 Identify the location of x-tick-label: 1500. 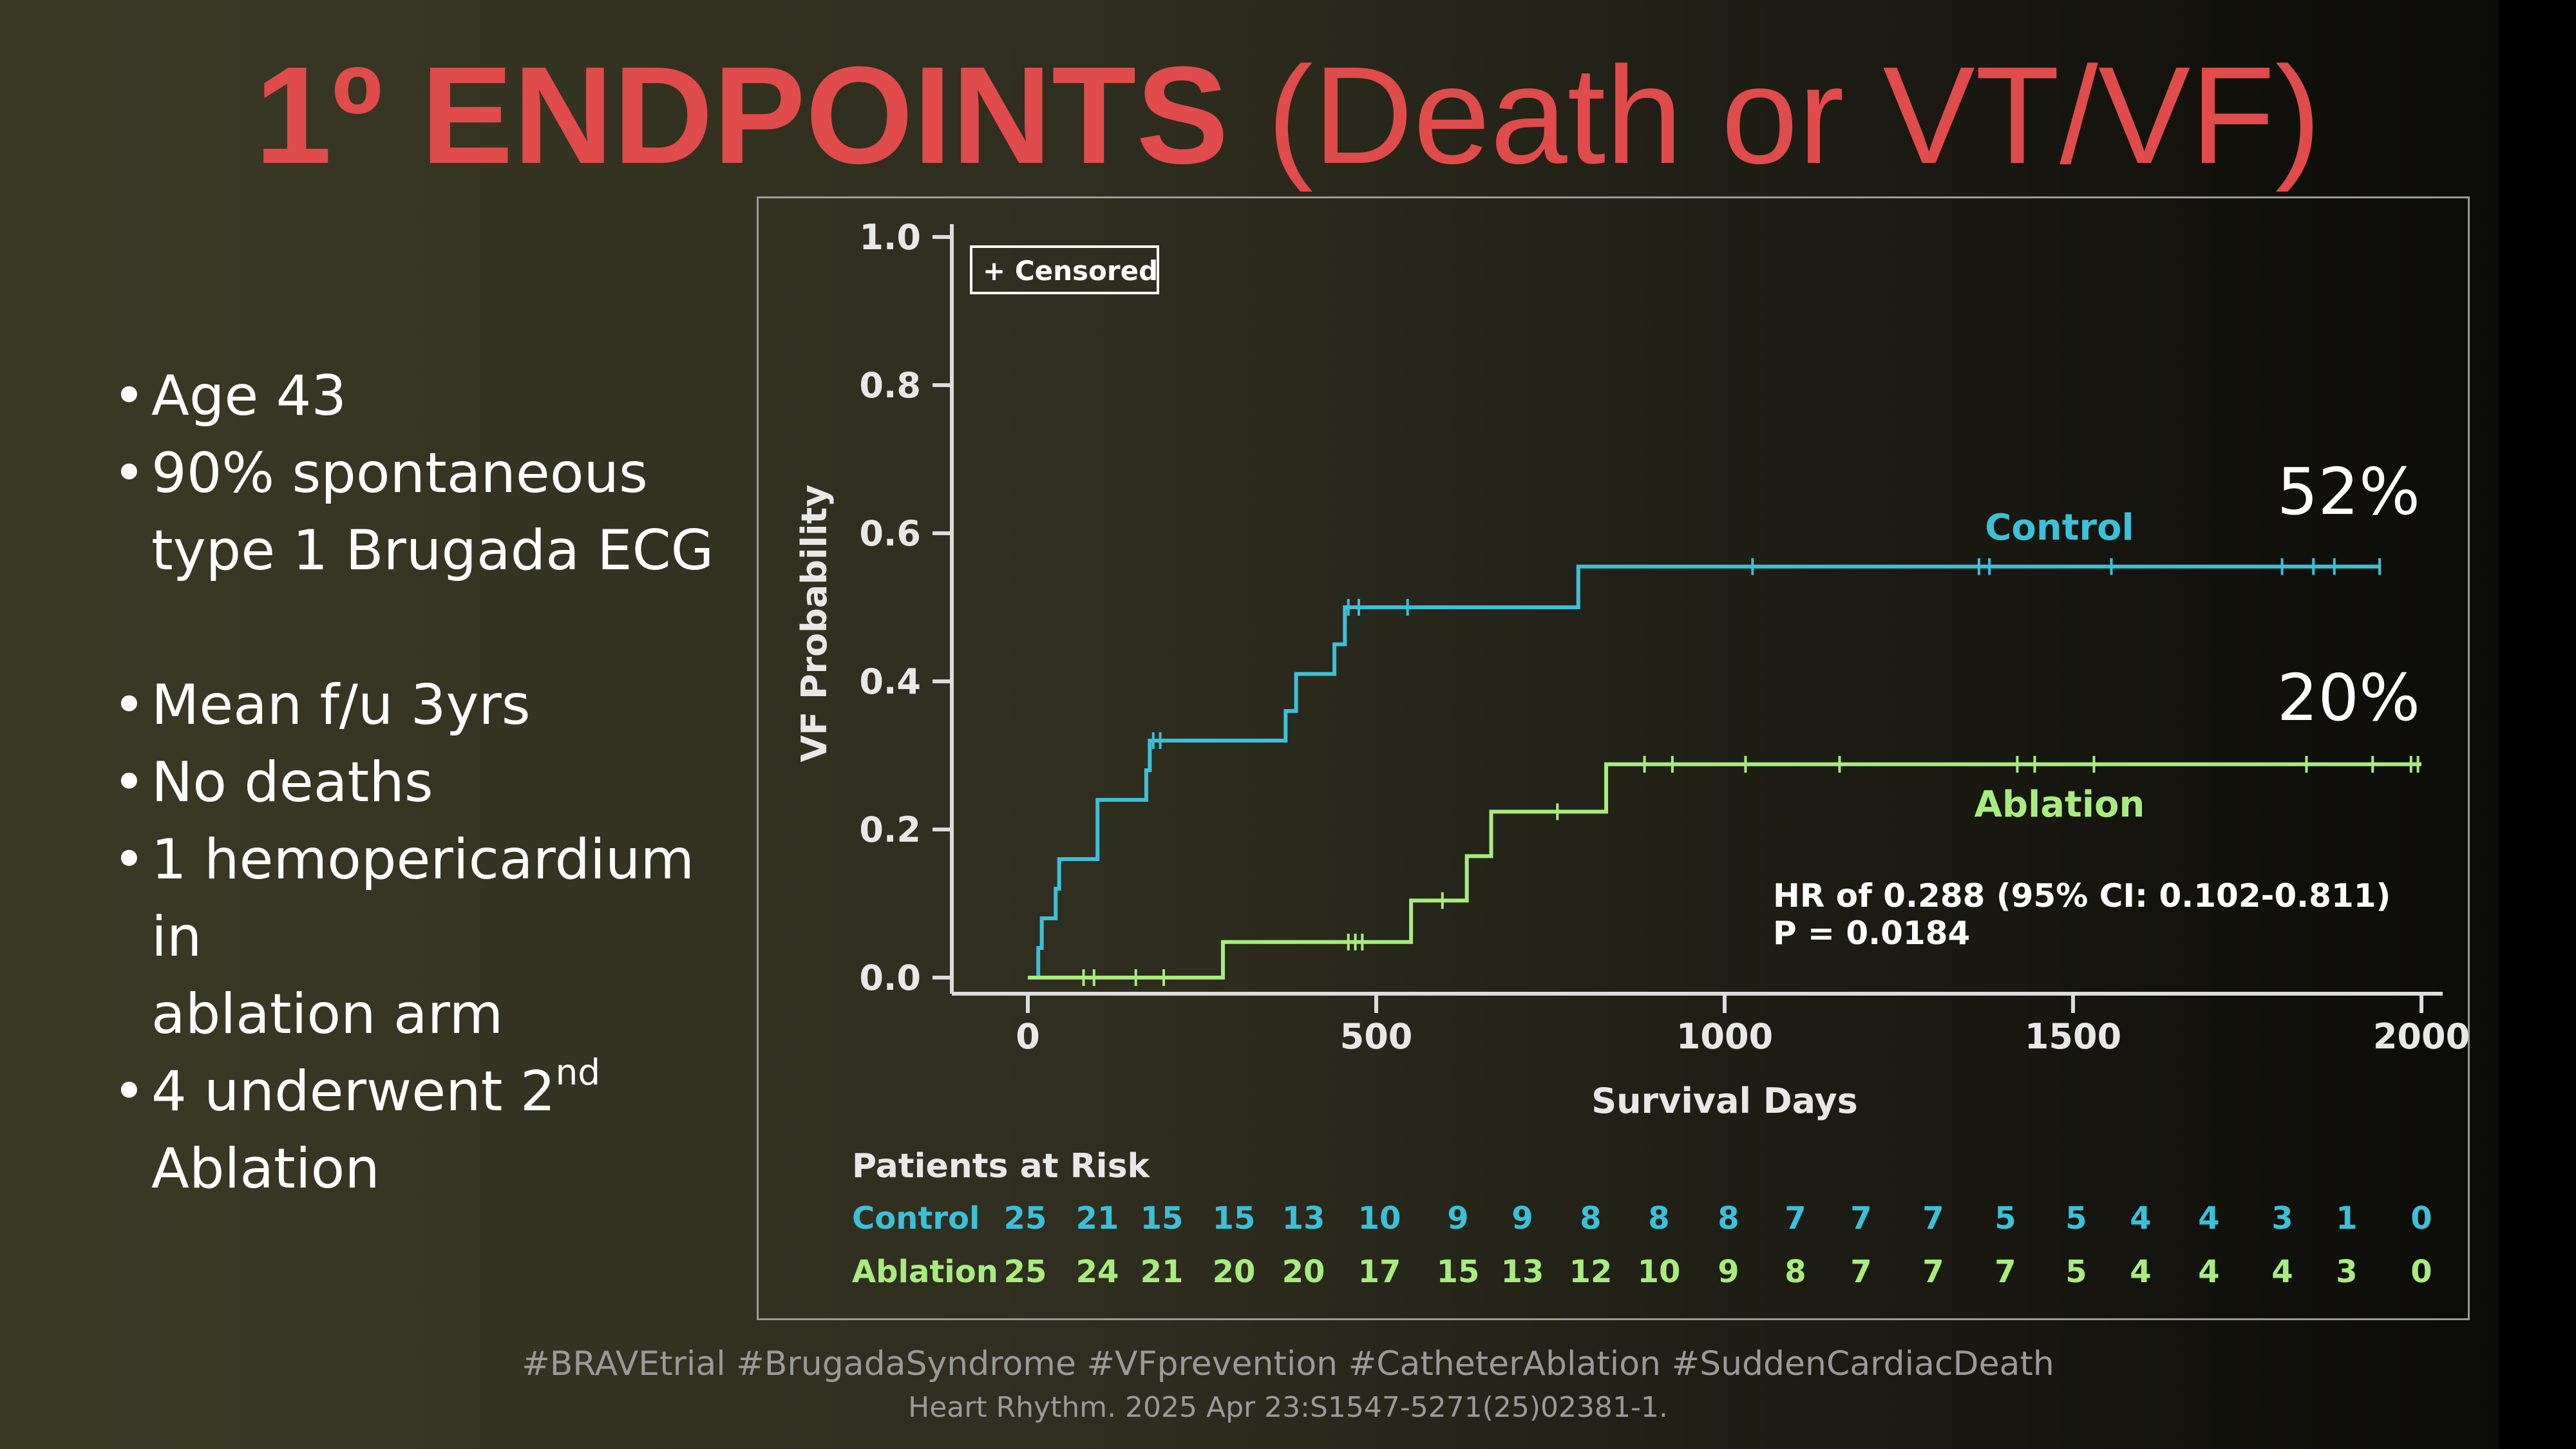
(2073, 1036).